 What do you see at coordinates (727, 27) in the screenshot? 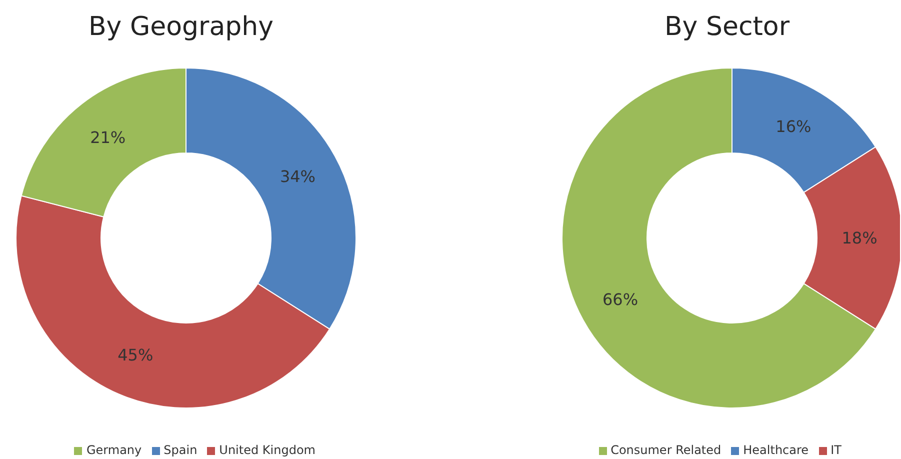
I see `chart-title: By Sector` at bounding box center [727, 27].